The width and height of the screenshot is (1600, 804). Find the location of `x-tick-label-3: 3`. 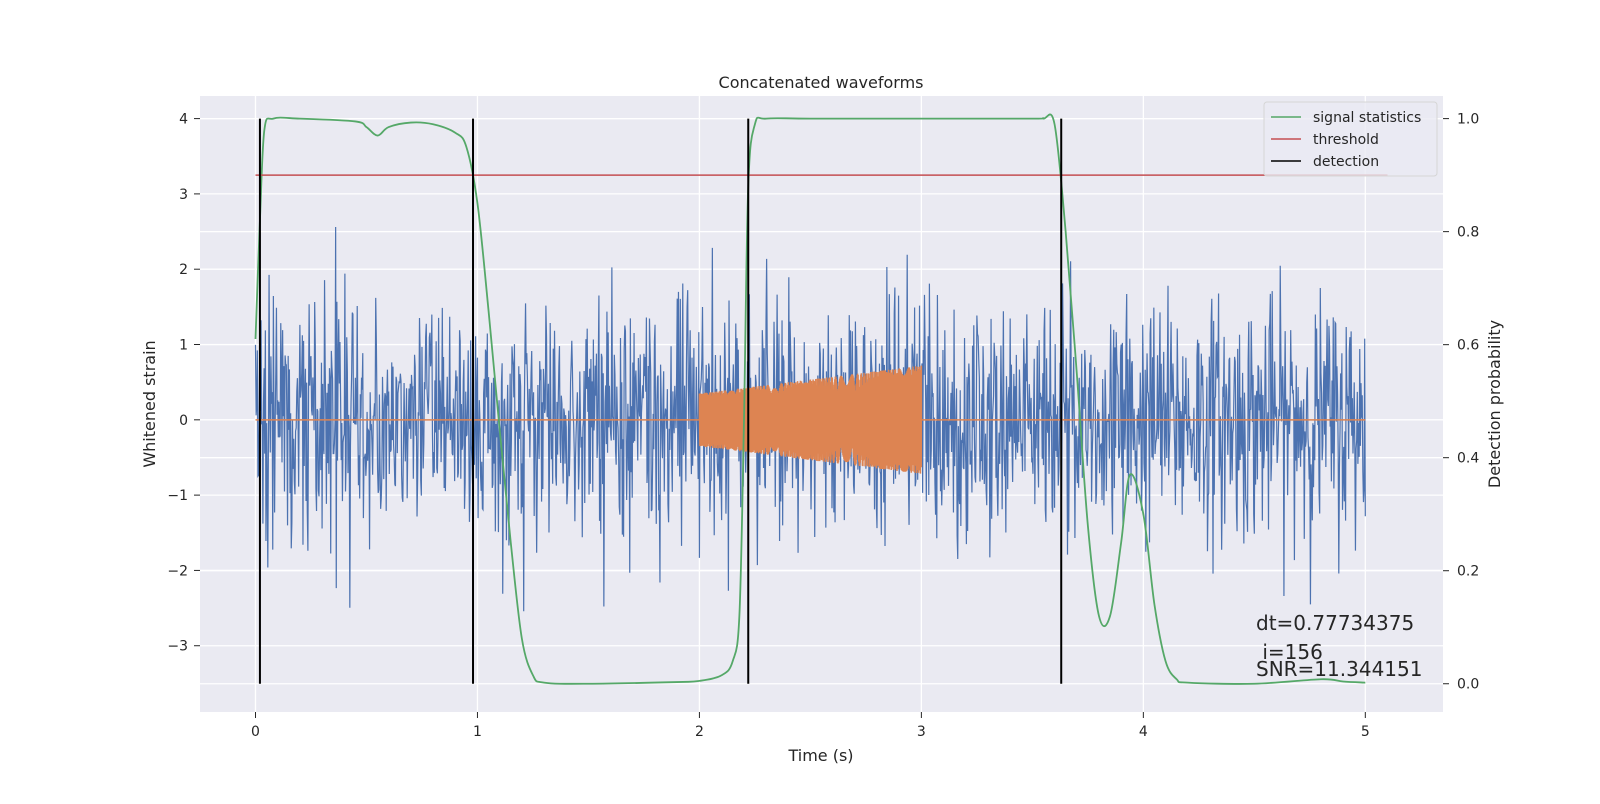

x-tick-label-3: 3 is located at coordinates (921, 732).